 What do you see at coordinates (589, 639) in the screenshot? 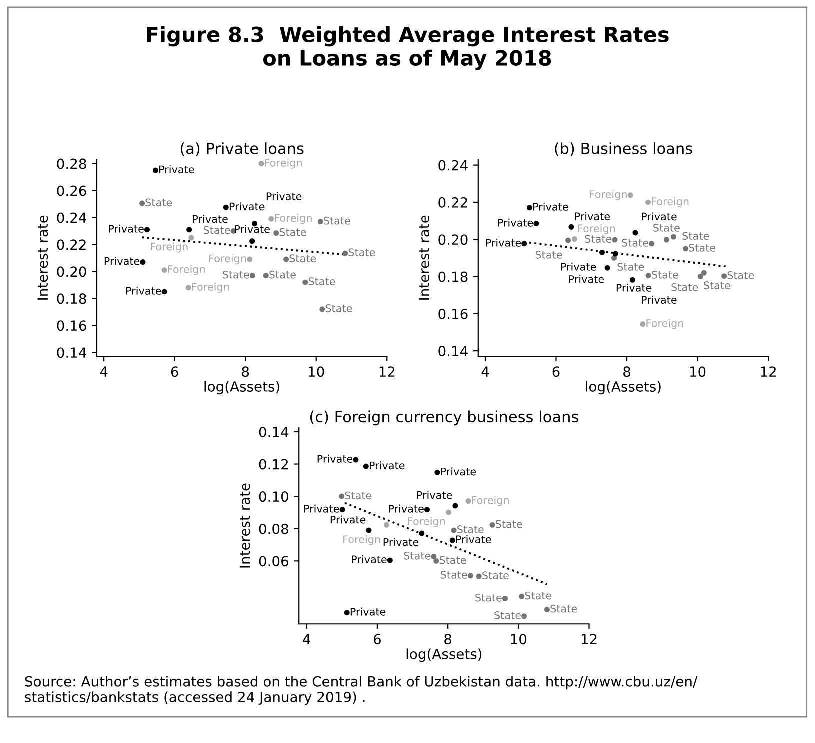
I see `x-tick-label: 12` at bounding box center [589, 639].